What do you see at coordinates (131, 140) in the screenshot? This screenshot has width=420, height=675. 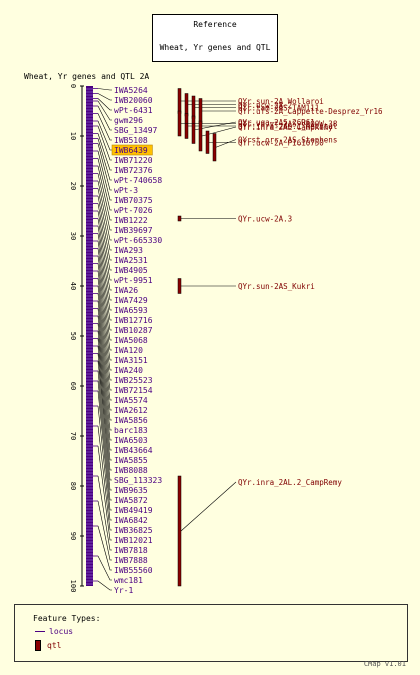 I see `marker-label: IWB5108` at bounding box center [131, 140].